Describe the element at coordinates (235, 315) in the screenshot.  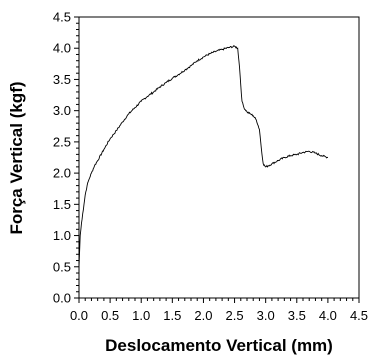
I see `x-tick-label: 2.5` at that location.